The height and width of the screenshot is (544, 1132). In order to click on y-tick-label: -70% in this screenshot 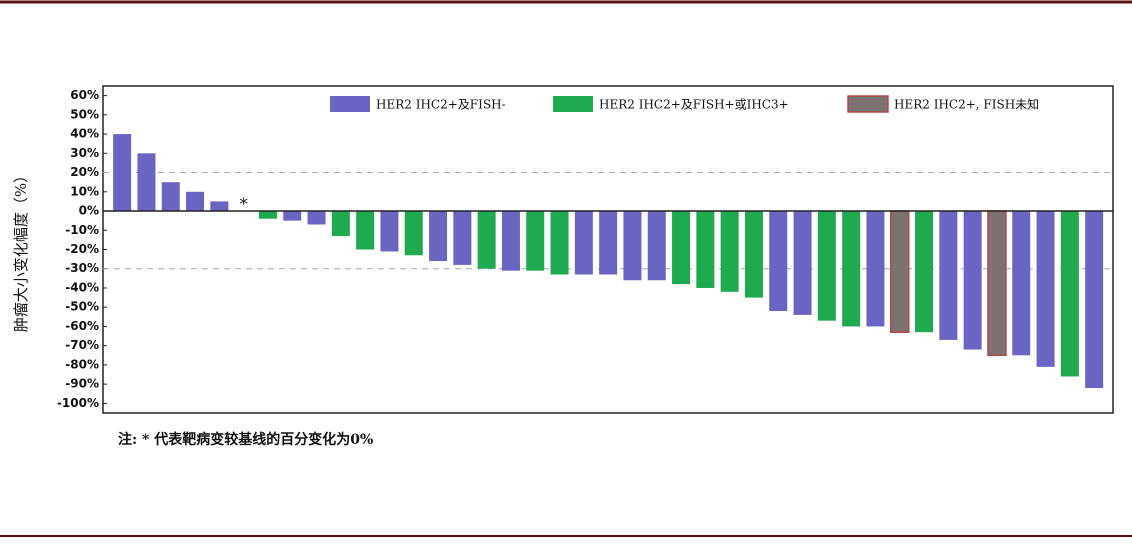, I will do `click(82, 345)`.